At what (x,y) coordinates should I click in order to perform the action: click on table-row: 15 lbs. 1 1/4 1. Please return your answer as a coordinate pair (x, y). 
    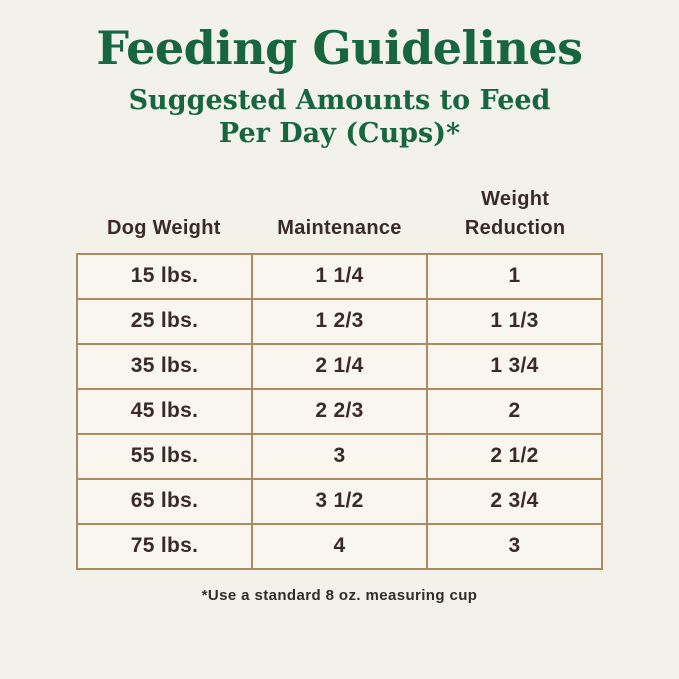
    Looking at the image, I should click on (339, 276).